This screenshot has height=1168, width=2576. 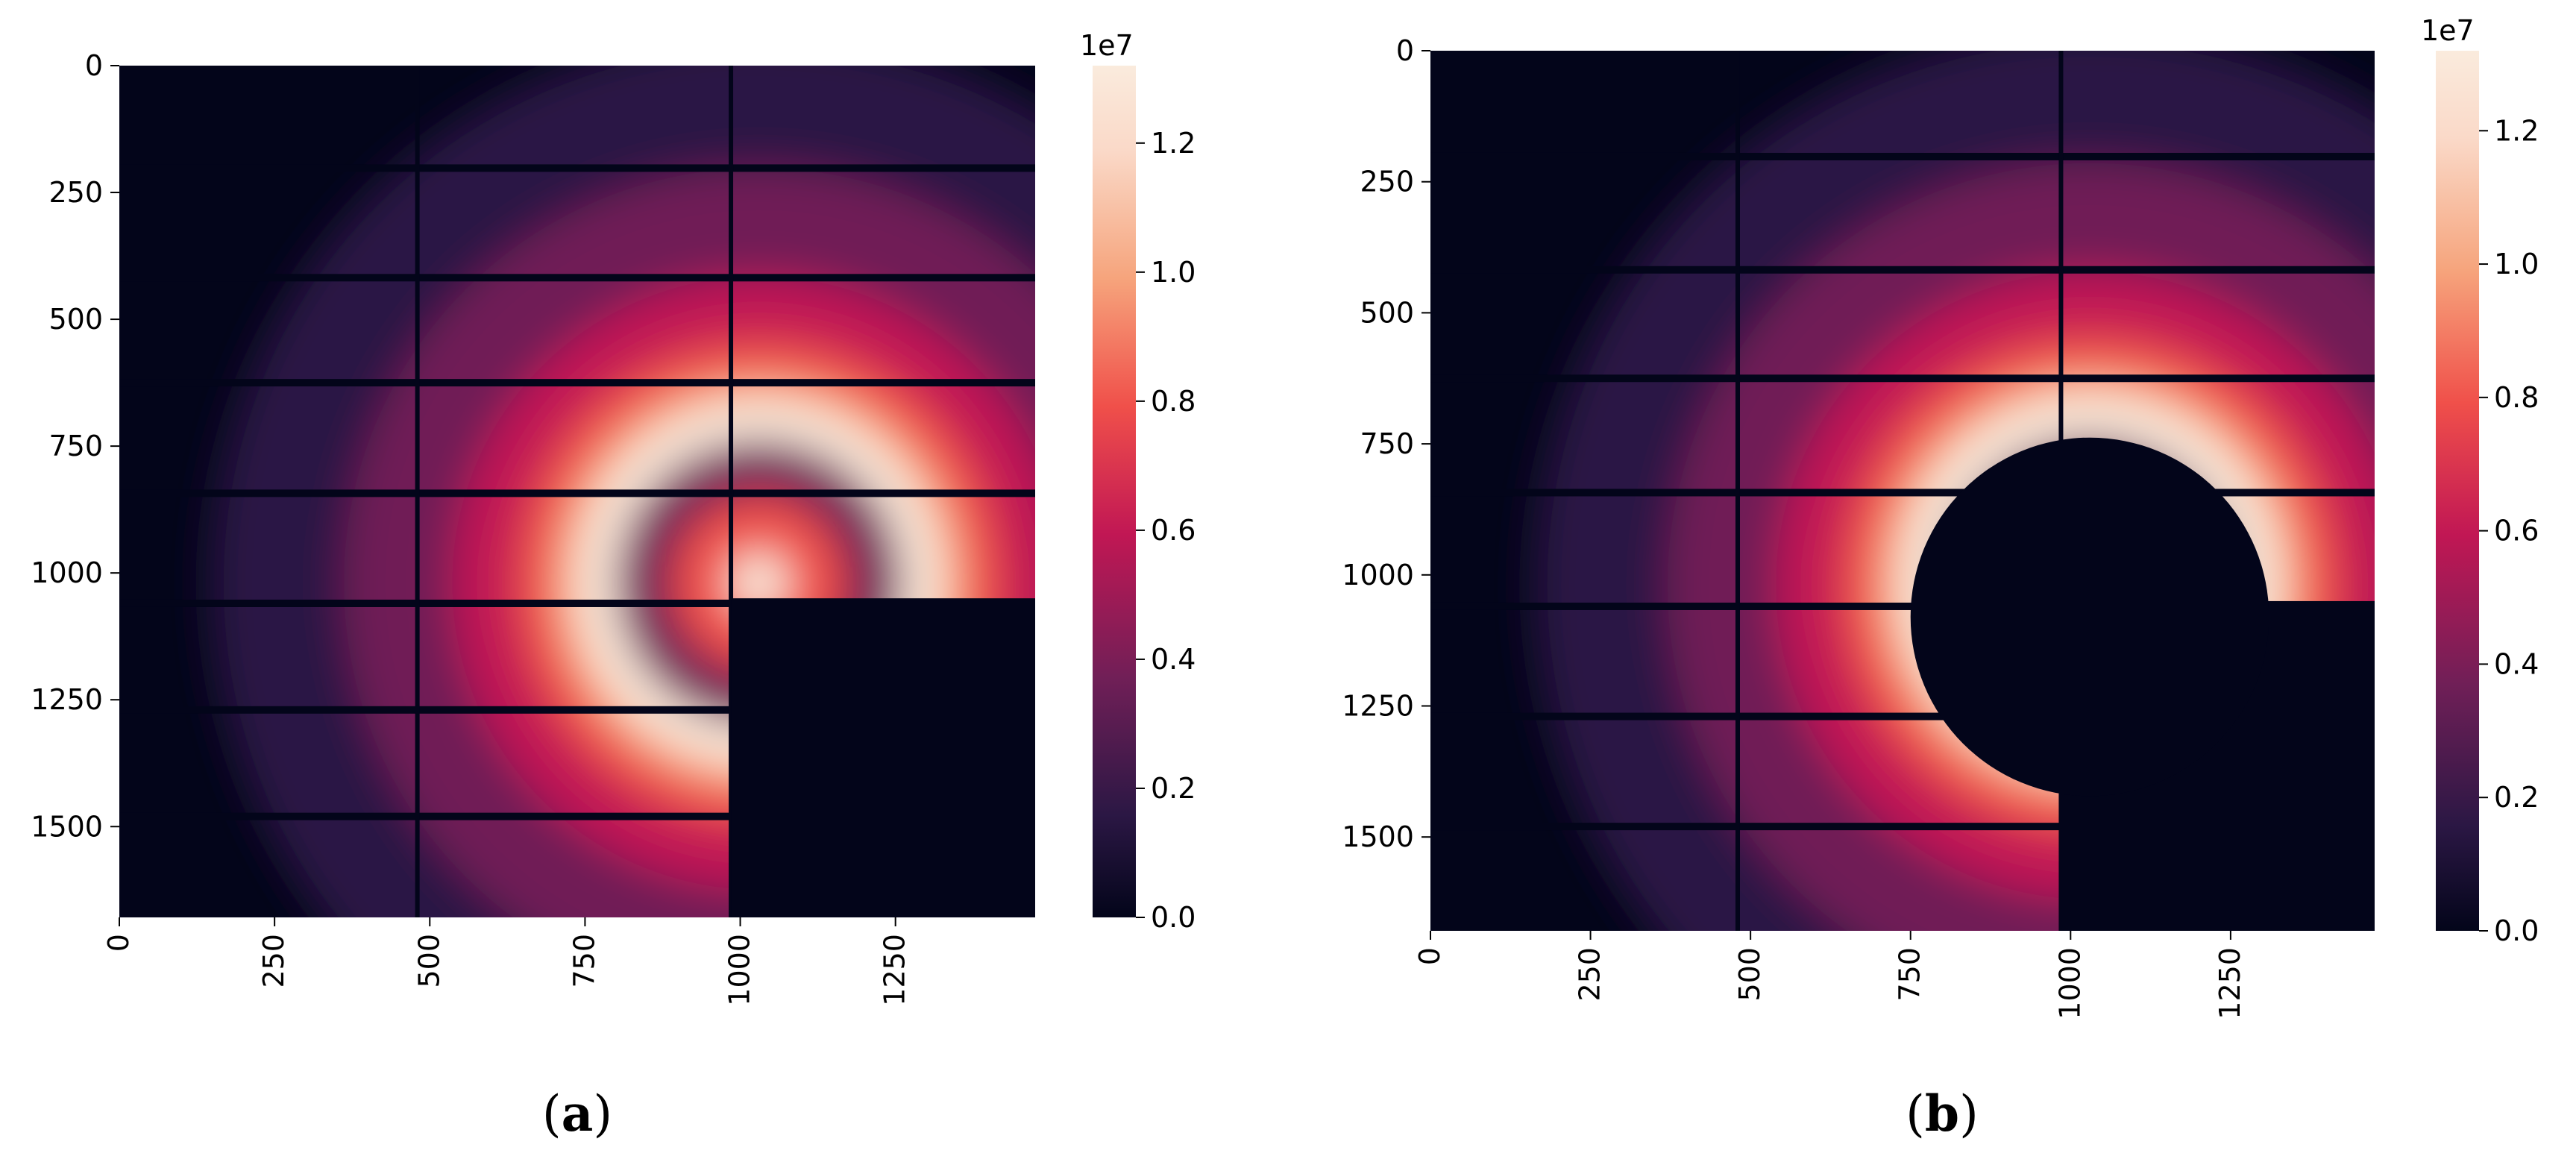 I want to click on colorbar-b-ticks: 0.0 0.2 0.4 0.6 0.8 1.0 1.2, so click(x=2509, y=531).